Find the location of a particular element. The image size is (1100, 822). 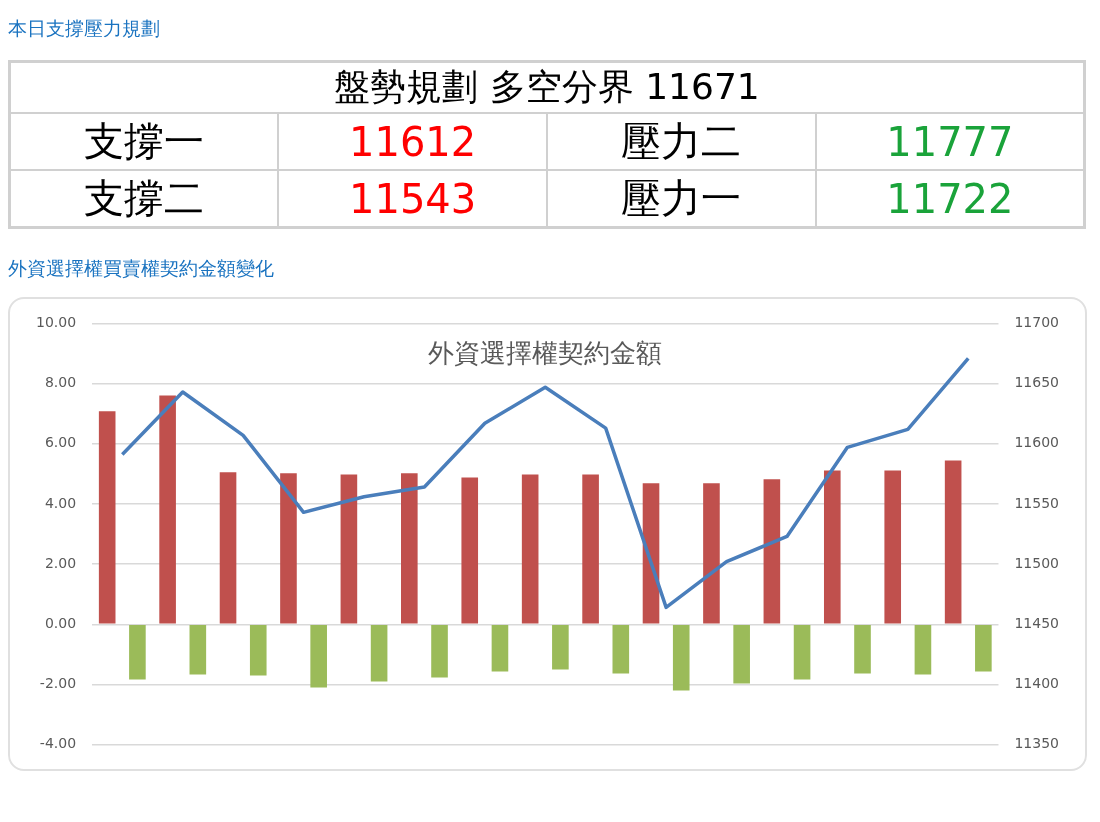

text: 本日支撐壓力規劃 is located at coordinates (84, 28).